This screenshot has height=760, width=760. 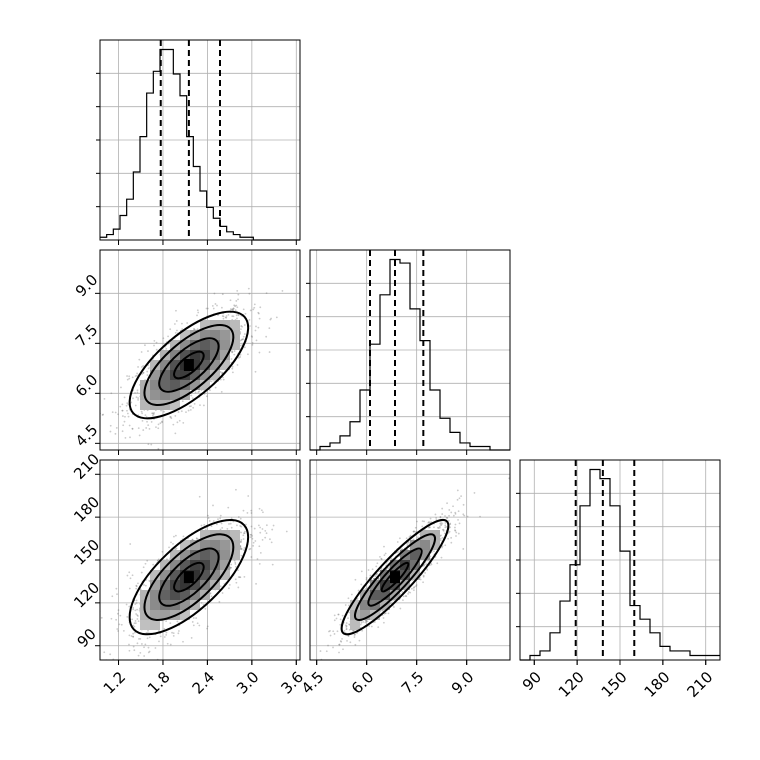 What do you see at coordinates (248, 683) in the screenshot?
I see `x-tick-label: 3.0` at bounding box center [248, 683].